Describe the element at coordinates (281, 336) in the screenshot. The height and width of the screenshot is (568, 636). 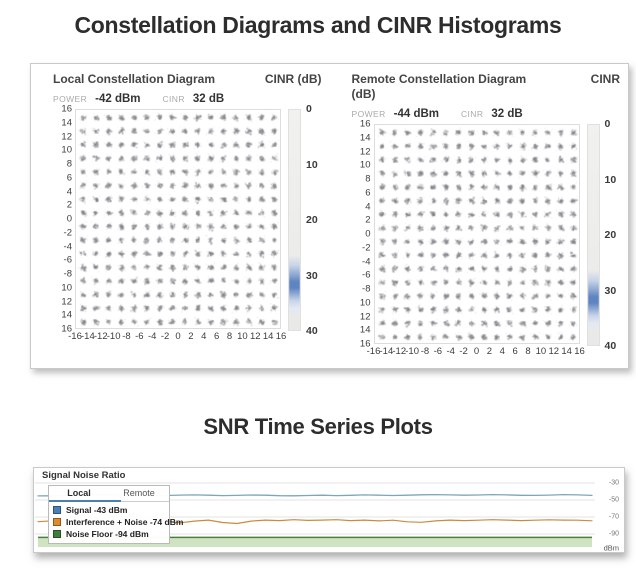
I see `local-x-tick: 16` at that location.